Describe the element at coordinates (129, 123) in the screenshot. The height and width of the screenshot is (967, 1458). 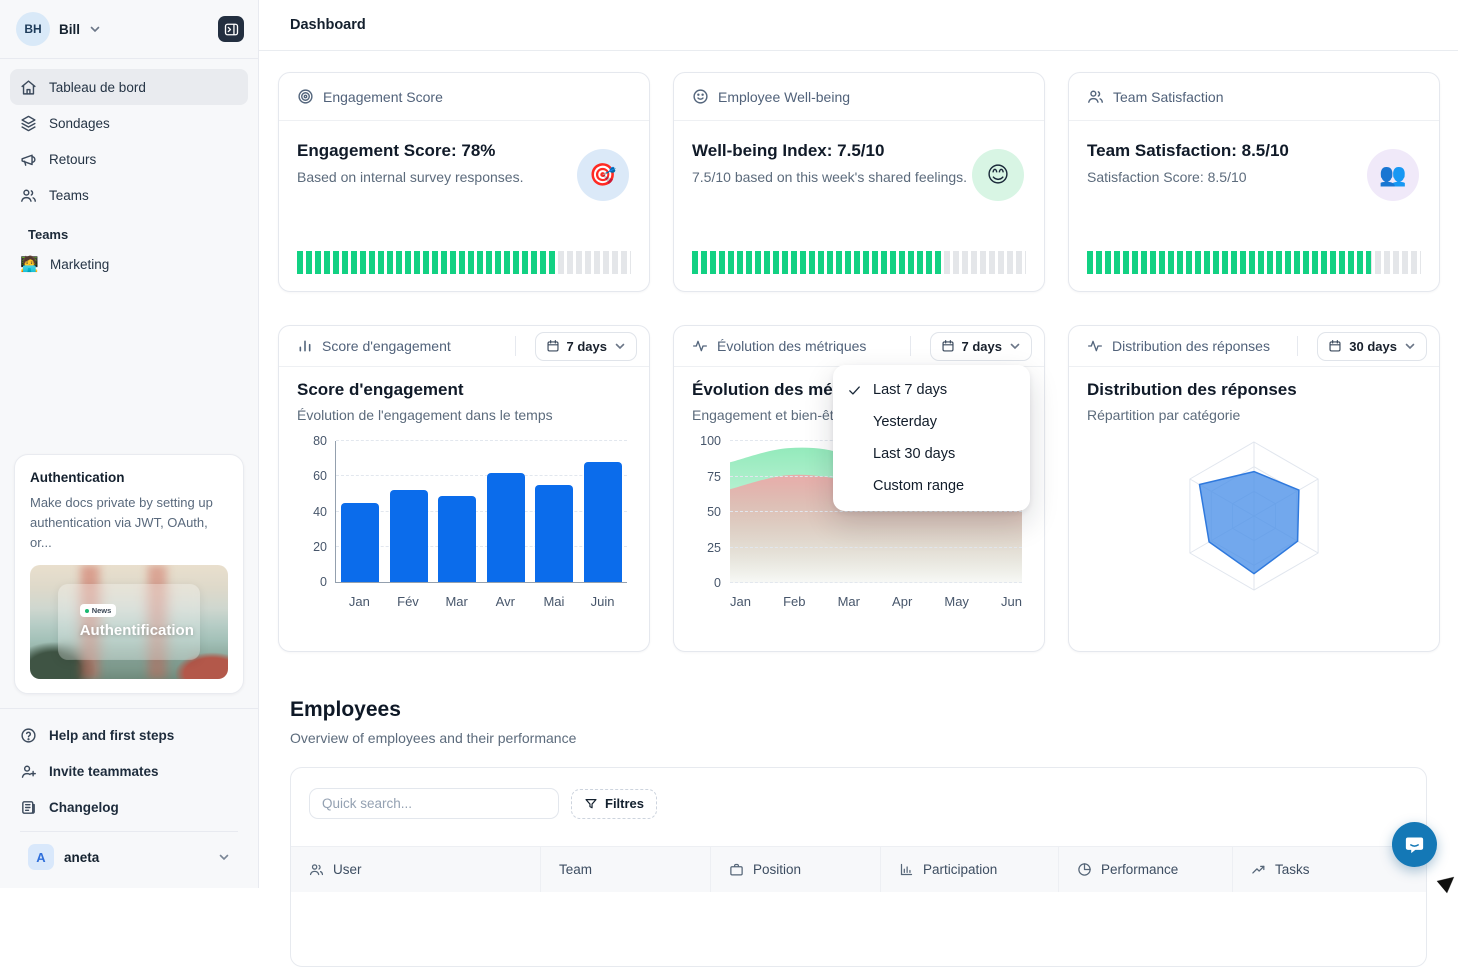
I see `sidebar-item-surveys: Sondages` at that location.